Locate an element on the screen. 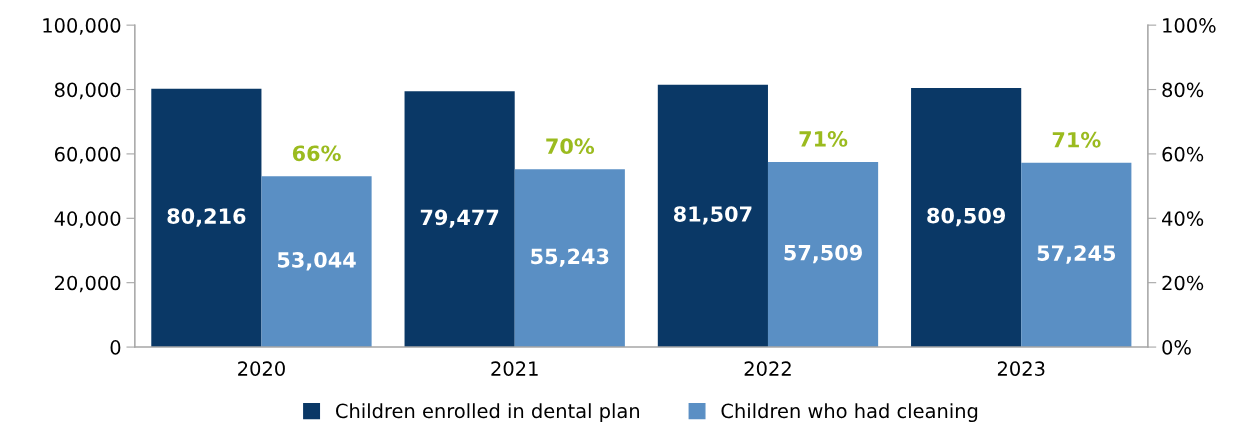 This screenshot has height=441, width=1260. y-tick-label: 0 is located at coordinates (115, 347).